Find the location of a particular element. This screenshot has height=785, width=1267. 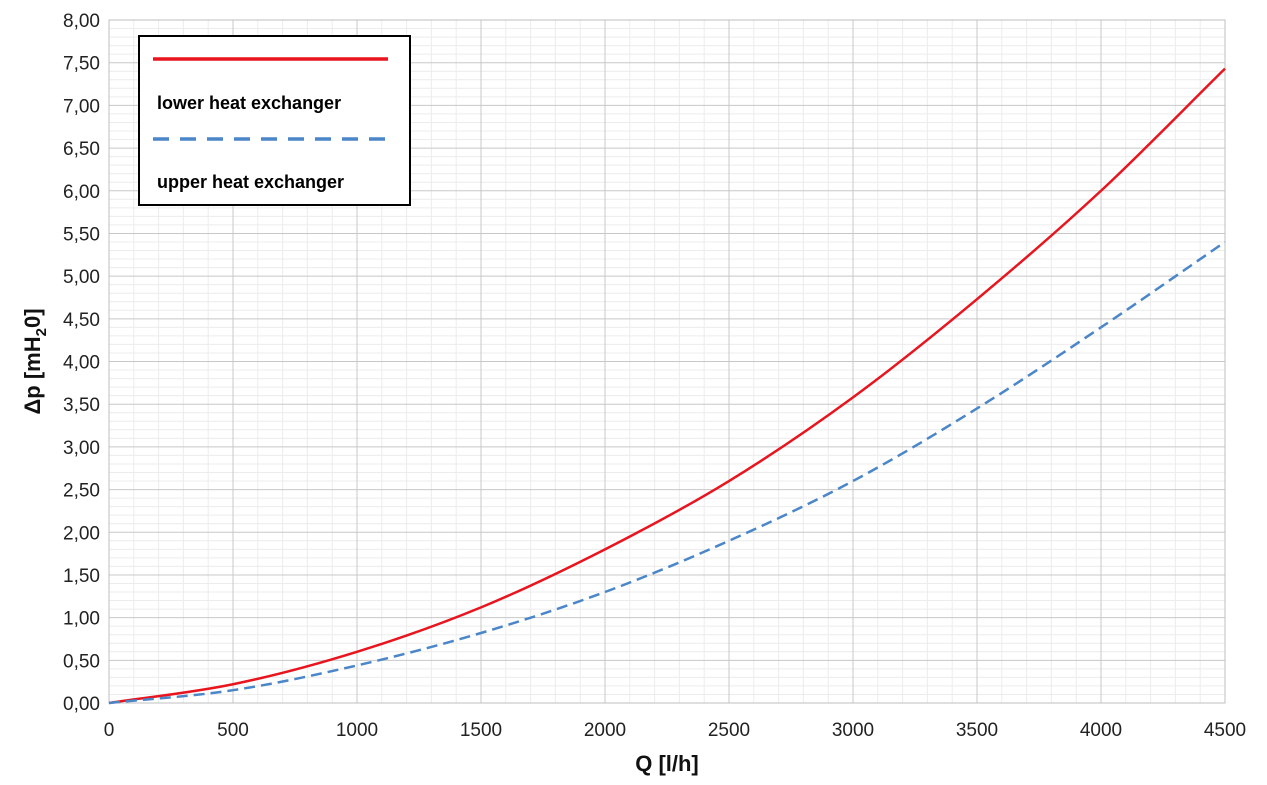

y-tick-label: 2,50 is located at coordinates (81, 491).